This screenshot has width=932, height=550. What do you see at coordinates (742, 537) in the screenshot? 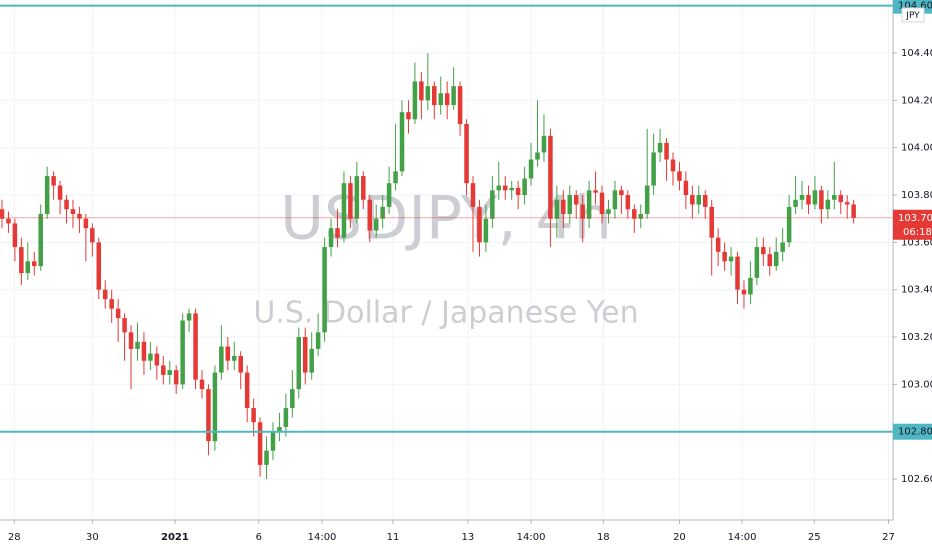
I see `x-tick-label: 14:00` at bounding box center [742, 537].